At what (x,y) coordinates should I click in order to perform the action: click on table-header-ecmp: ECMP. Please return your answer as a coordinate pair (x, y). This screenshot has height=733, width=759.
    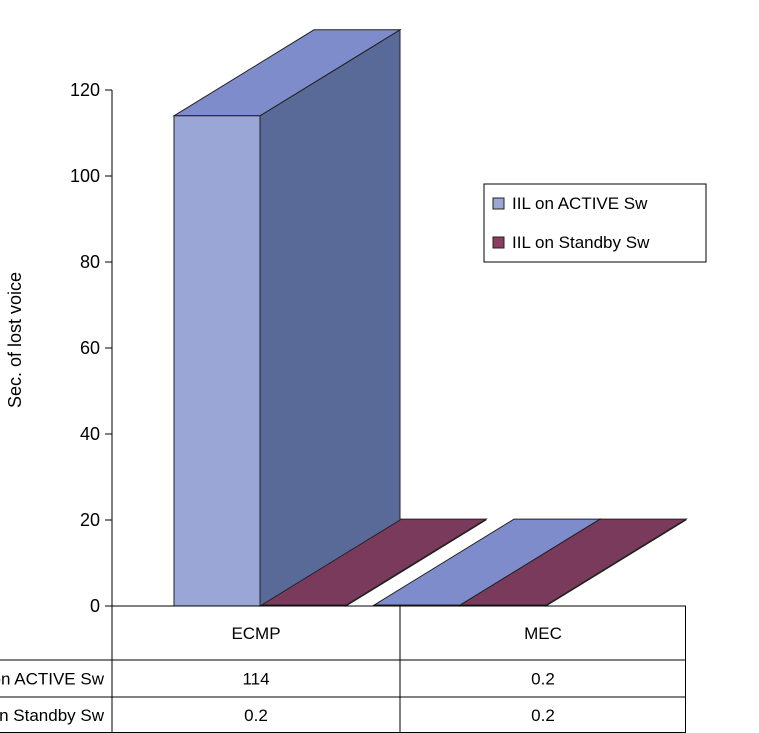
    Looking at the image, I should click on (255, 633).